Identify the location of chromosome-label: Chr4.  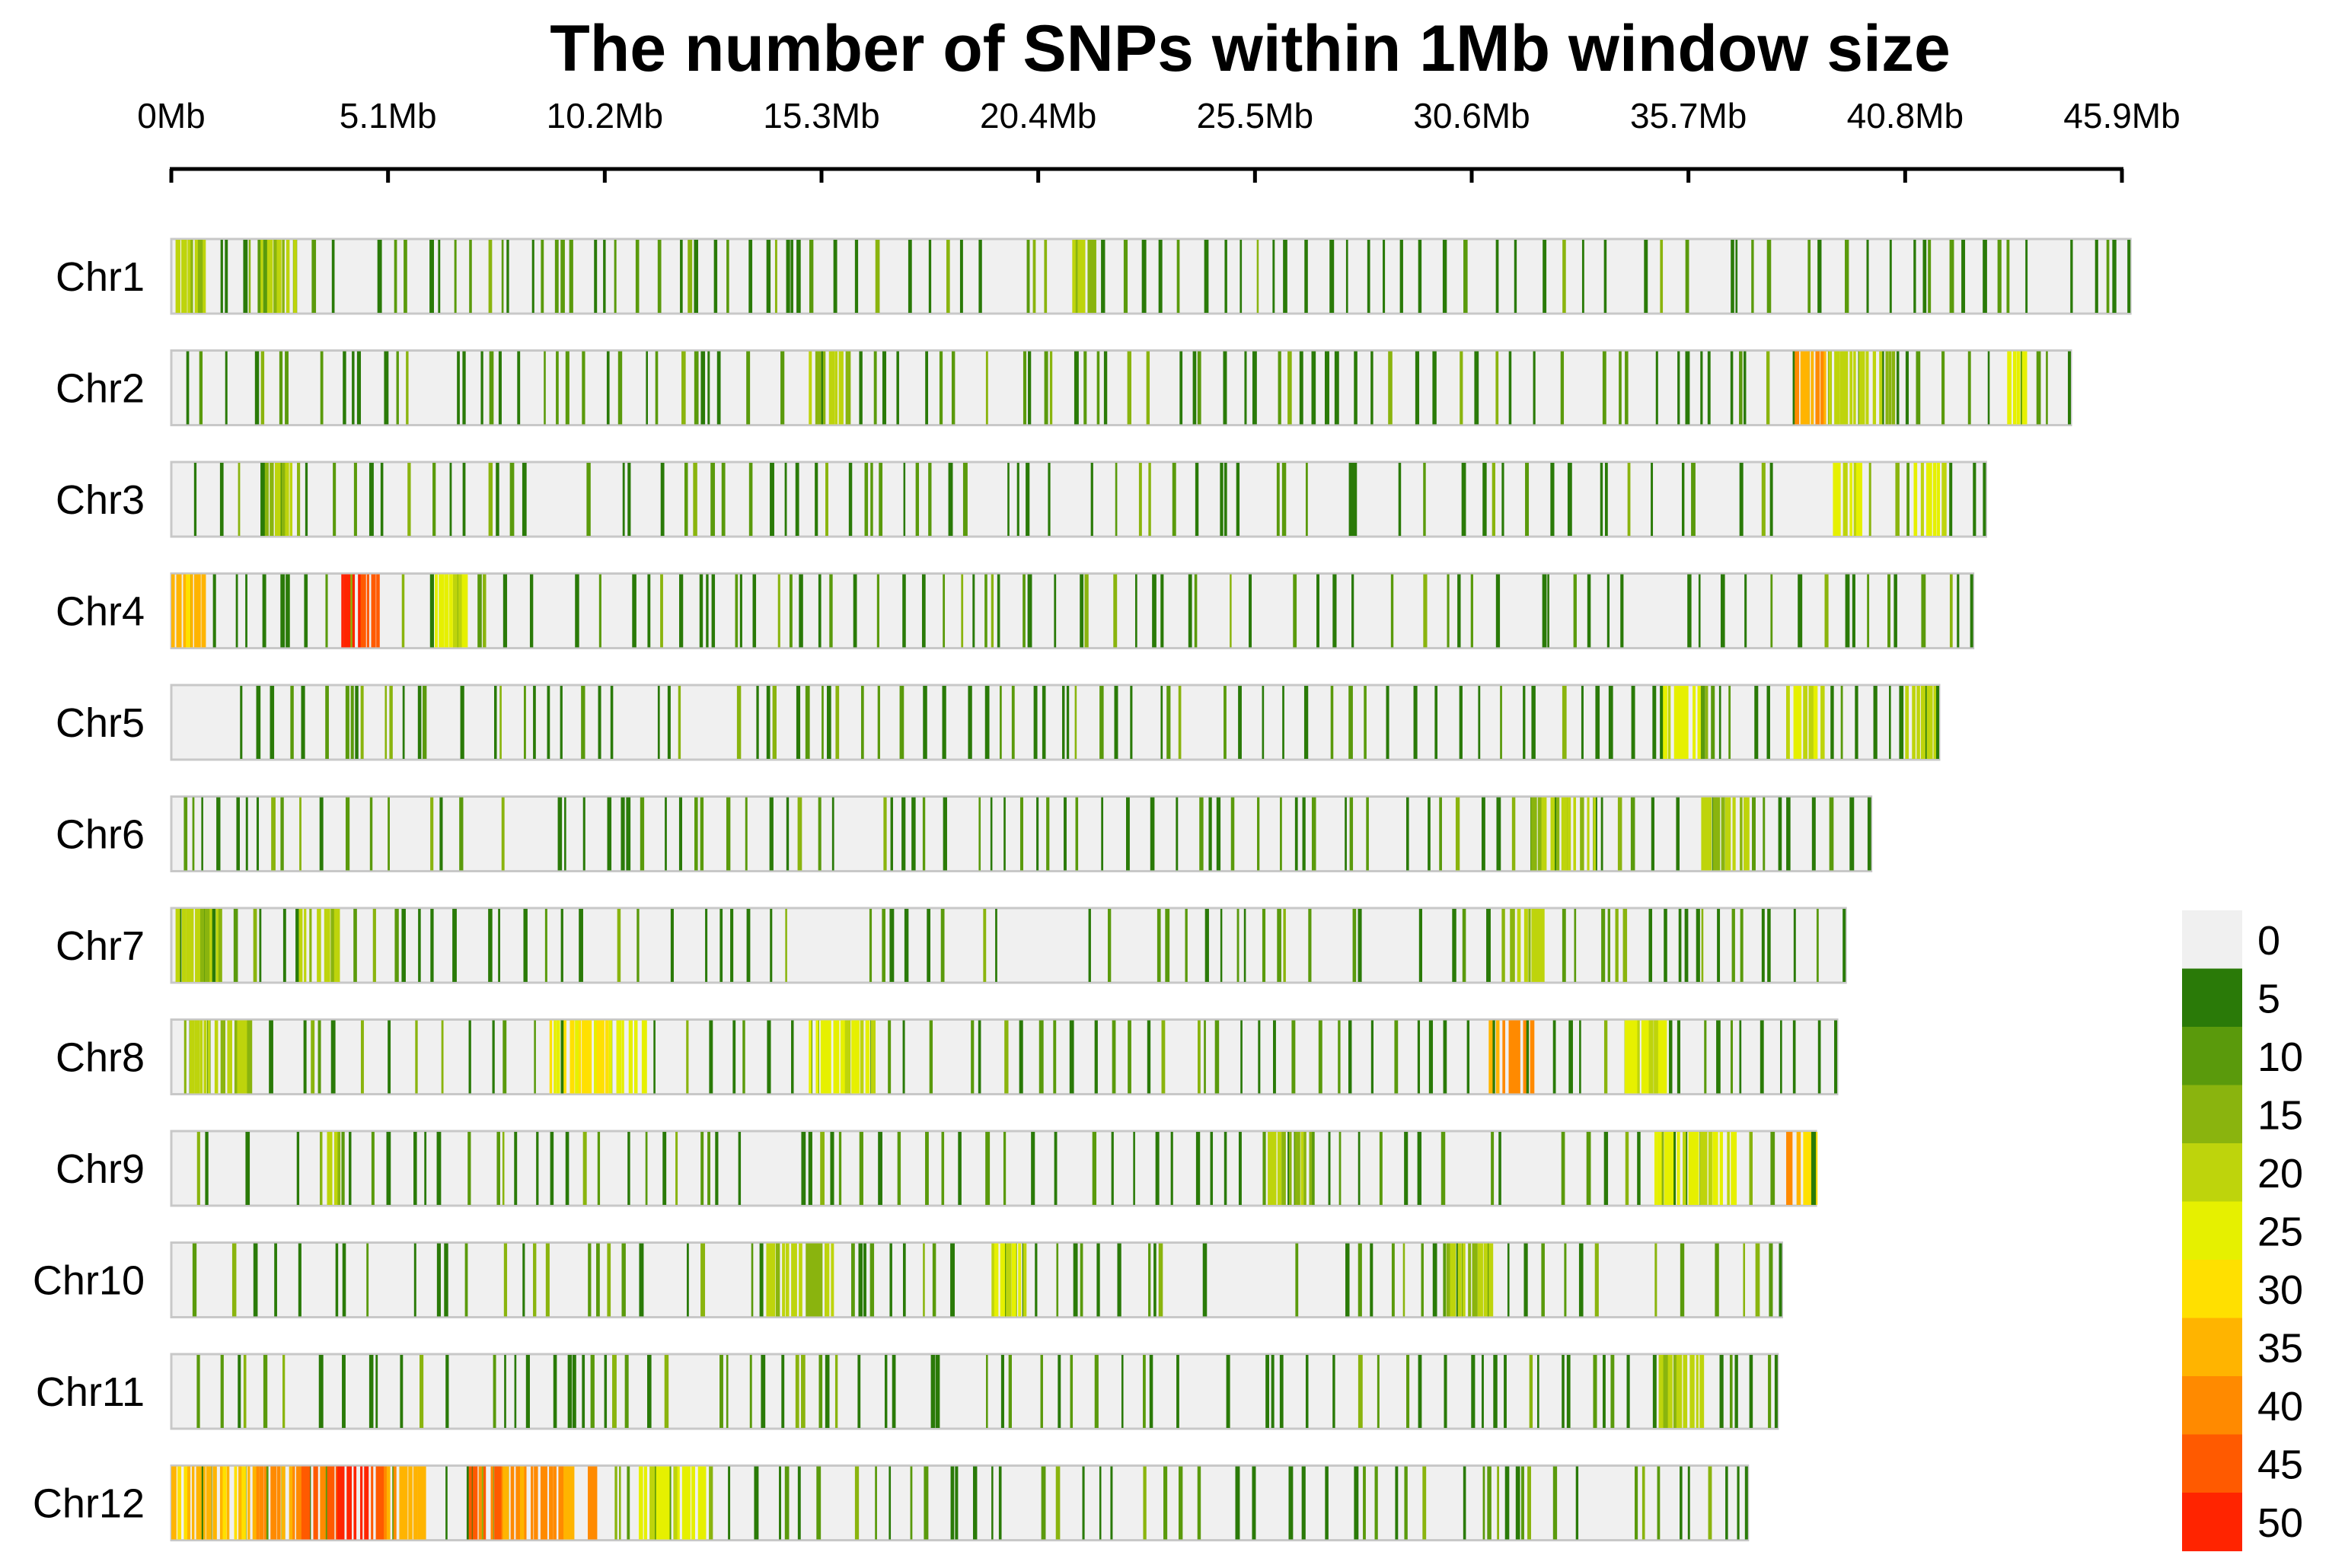
(101, 612).